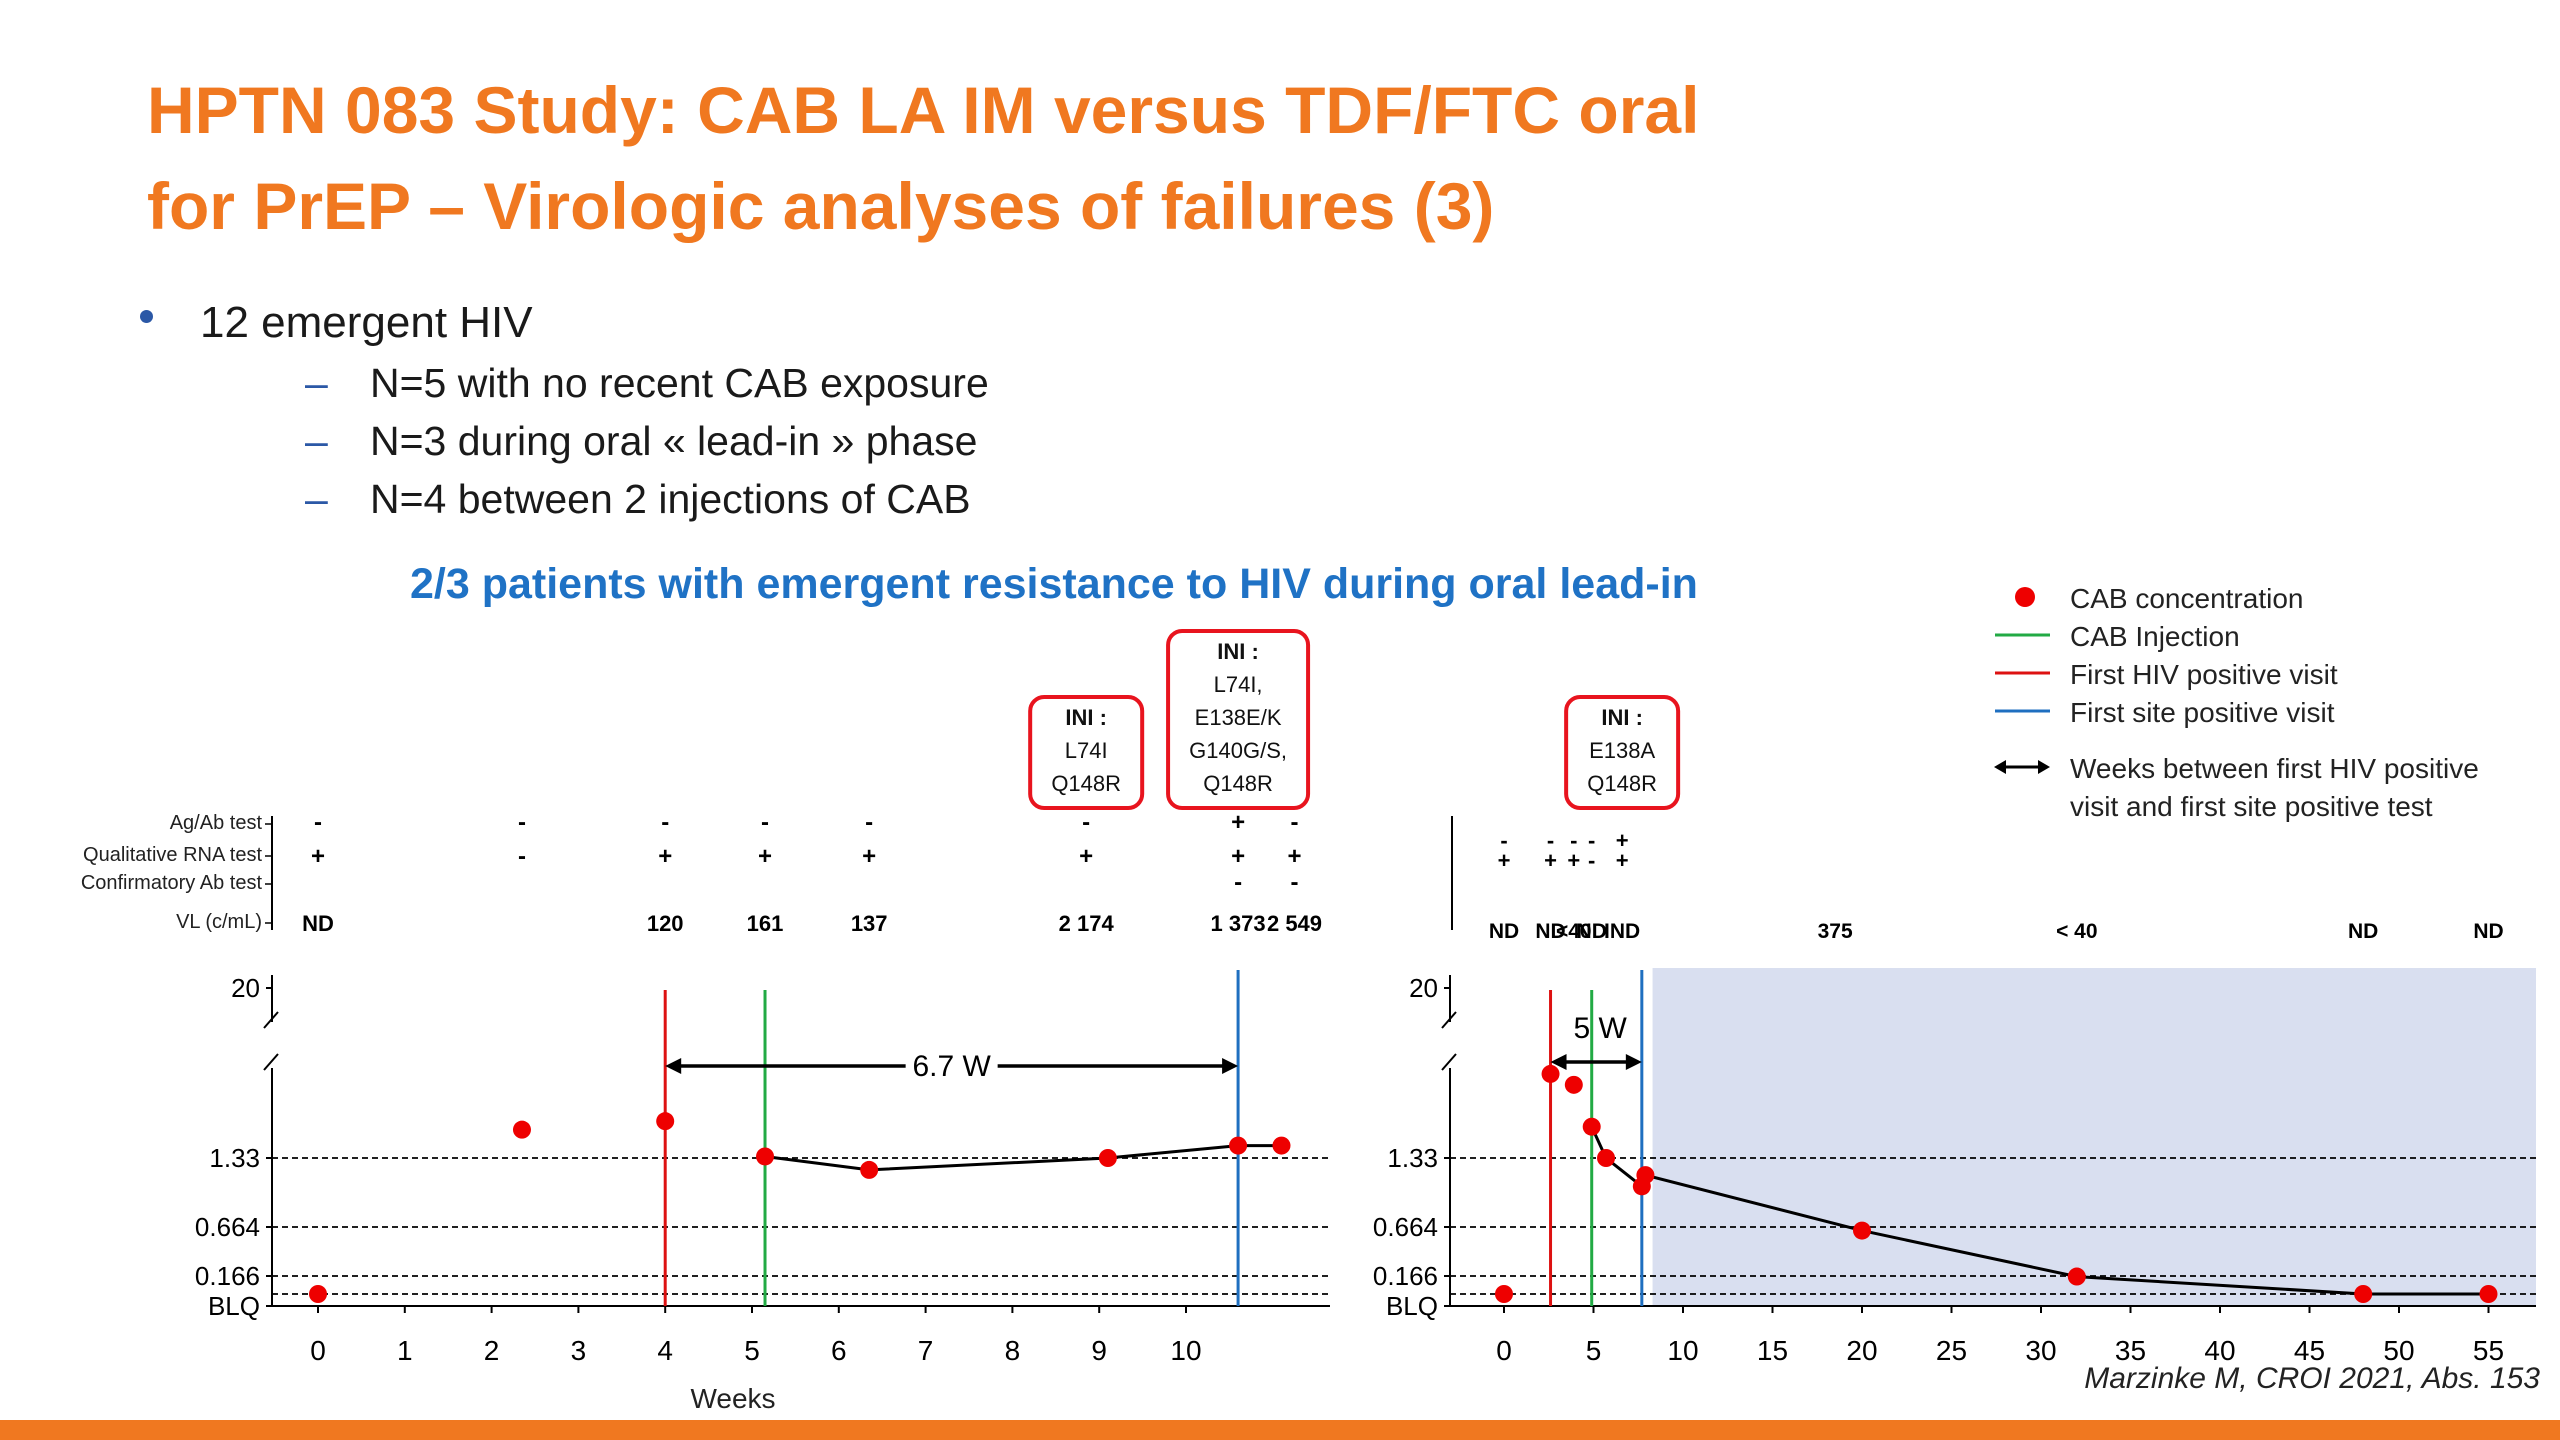  Describe the element at coordinates (1013, 1350) in the screenshot. I see `x-tick-label: 8` at that location.